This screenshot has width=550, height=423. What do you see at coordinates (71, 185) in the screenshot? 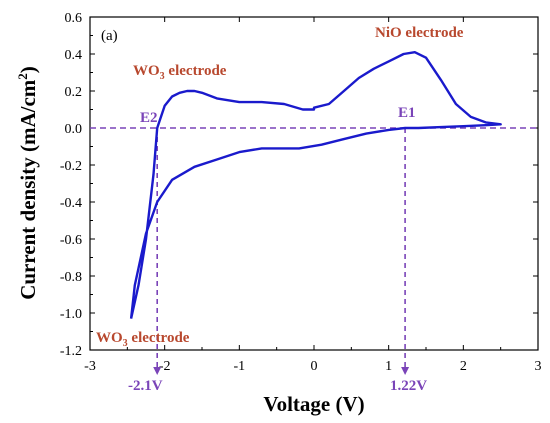
I see `y-tick-labels: -1.2 -1.0 -0.8 -0.6 -0.4 -0.2 0.0 0.2 0.4 0.6` at bounding box center [71, 185].